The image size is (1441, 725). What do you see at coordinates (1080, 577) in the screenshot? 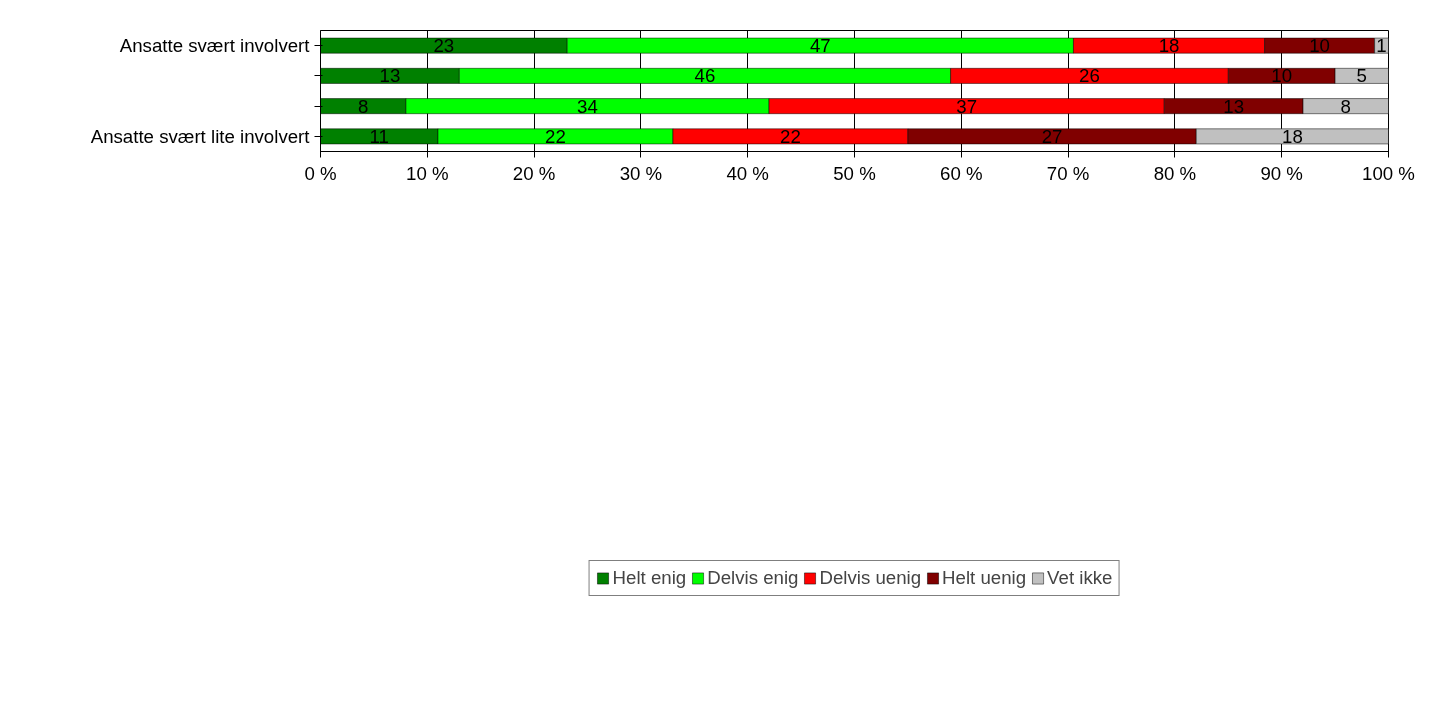
I see `legend-label: Vet ikke` at bounding box center [1080, 577].